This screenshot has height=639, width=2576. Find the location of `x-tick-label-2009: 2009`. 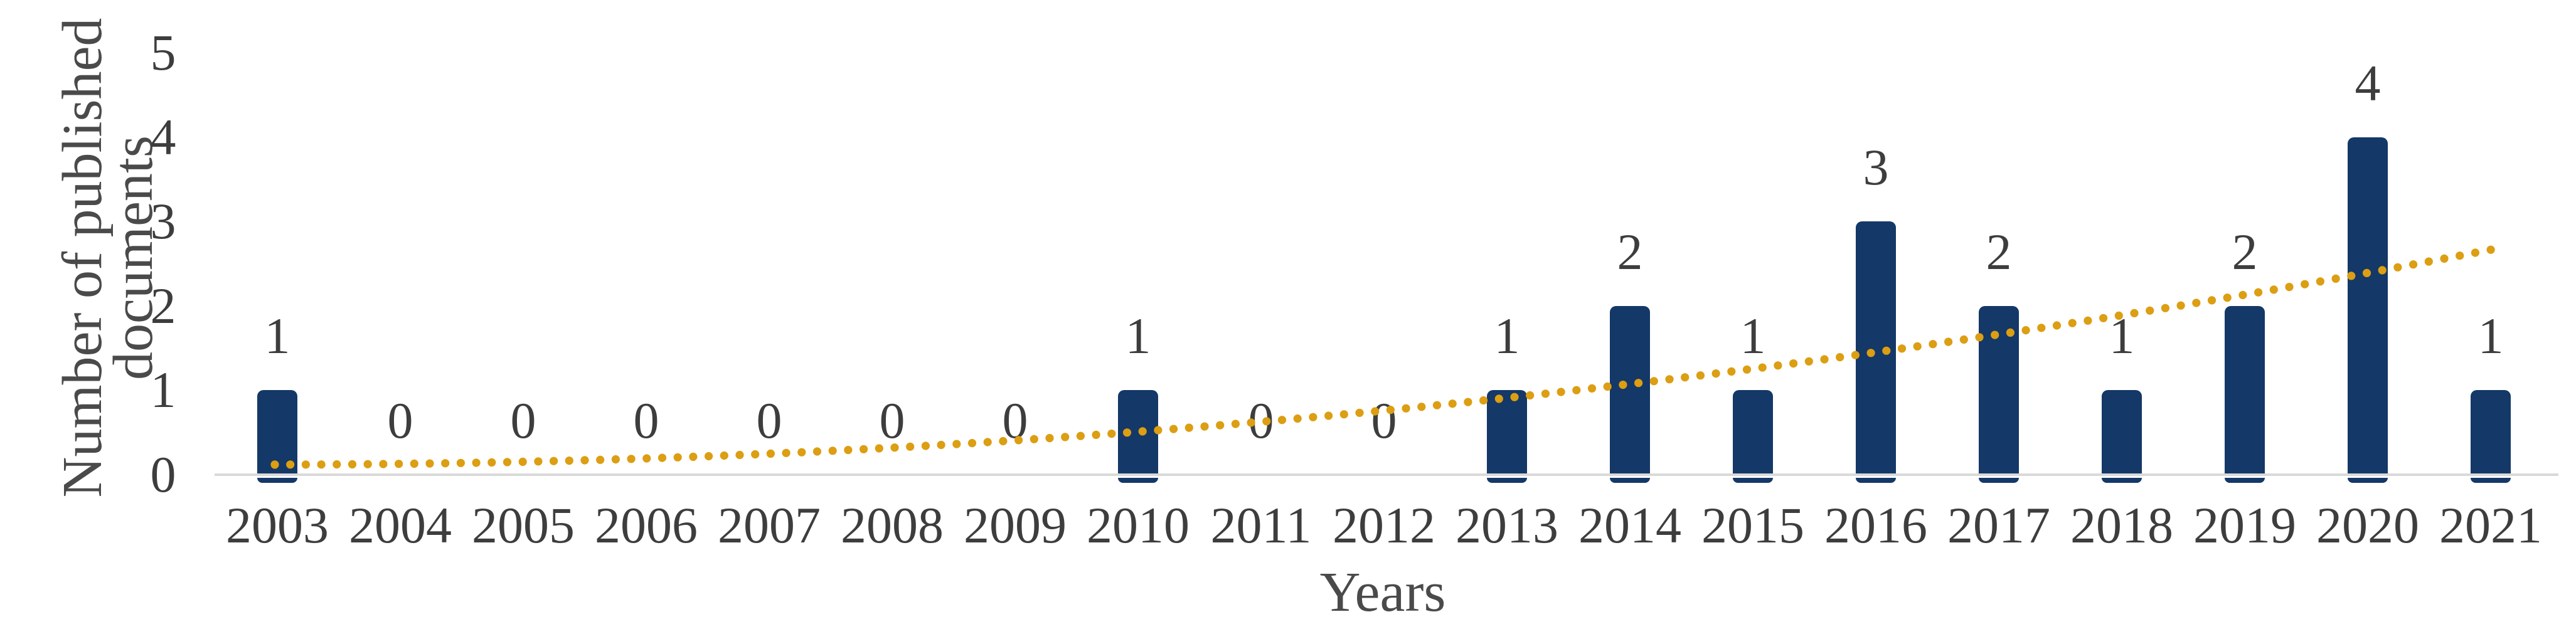

x-tick-label-2009: 2009 is located at coordinates (1015, 525).